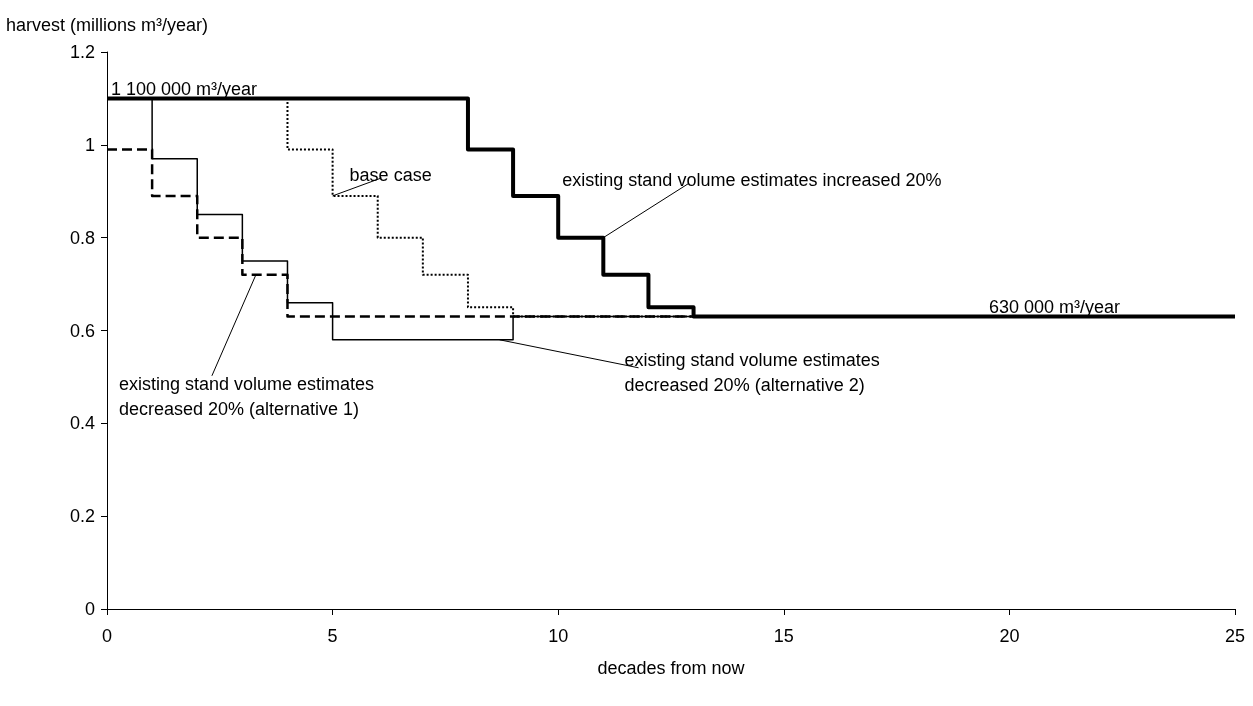 This screenshot has height=706, width=1253. What do you see at coordinates (752, 180) in the screenshot?
I see `annotation: existing stand volume estimates increased 20%` at bounding box center [752, 180].